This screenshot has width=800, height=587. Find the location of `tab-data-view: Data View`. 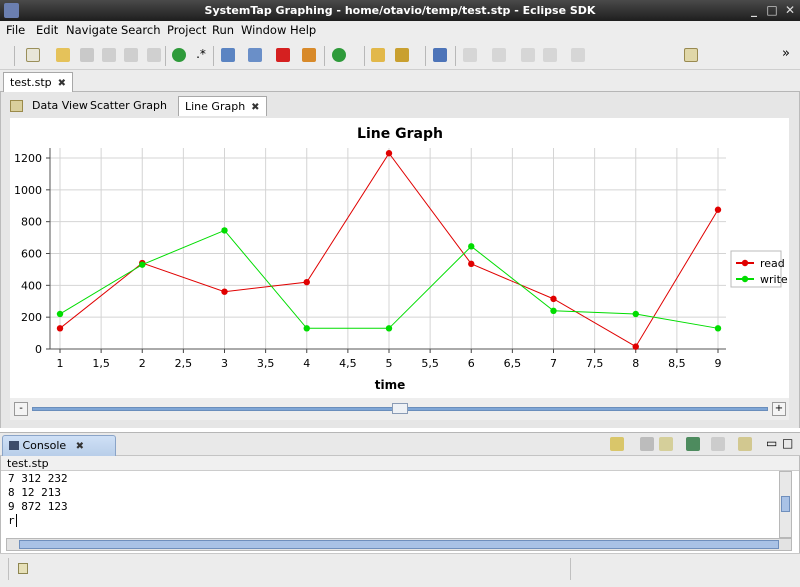

tab-data-view: Data View is located at coordinates (60, 105).